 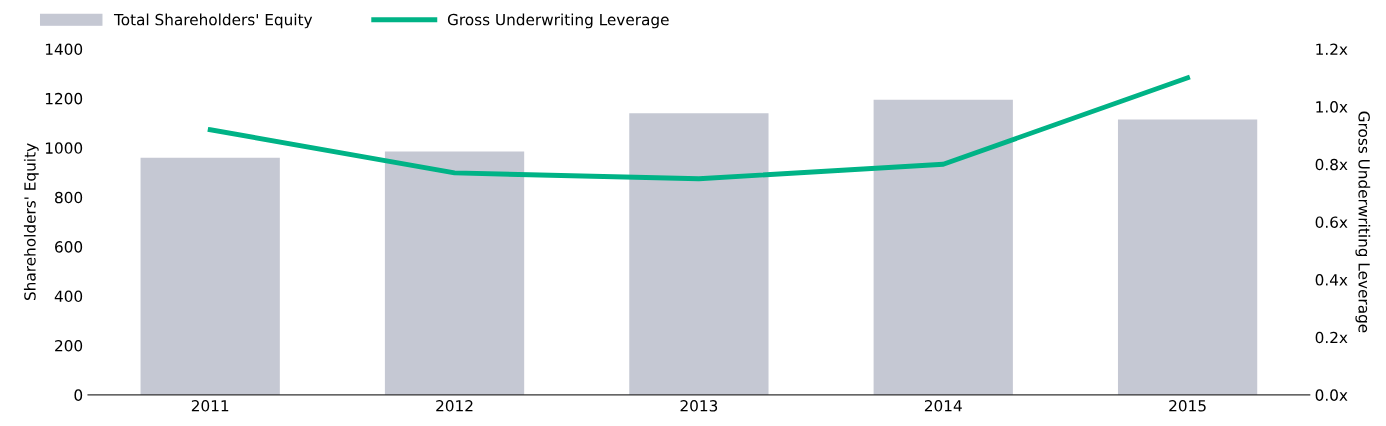 What do you see at coordinates (558, 21) in the screenshot?
I see `legend-label: Gross Underwriting Leverage` at bounding box center [558, 21].